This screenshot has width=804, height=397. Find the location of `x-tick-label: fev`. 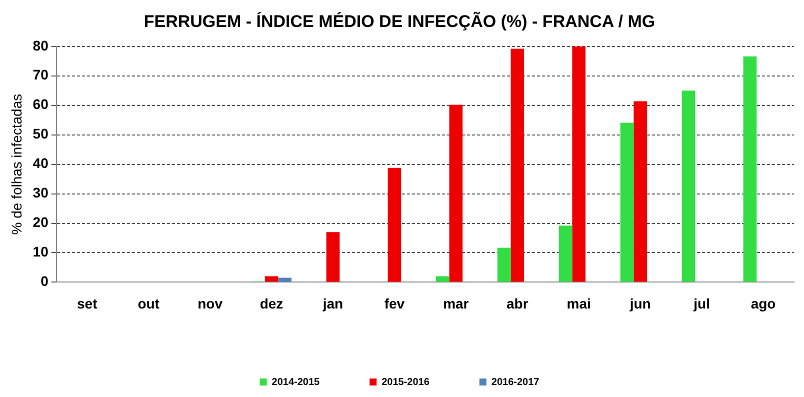

x-tick-label: fev is located at coordinates (394, 303).